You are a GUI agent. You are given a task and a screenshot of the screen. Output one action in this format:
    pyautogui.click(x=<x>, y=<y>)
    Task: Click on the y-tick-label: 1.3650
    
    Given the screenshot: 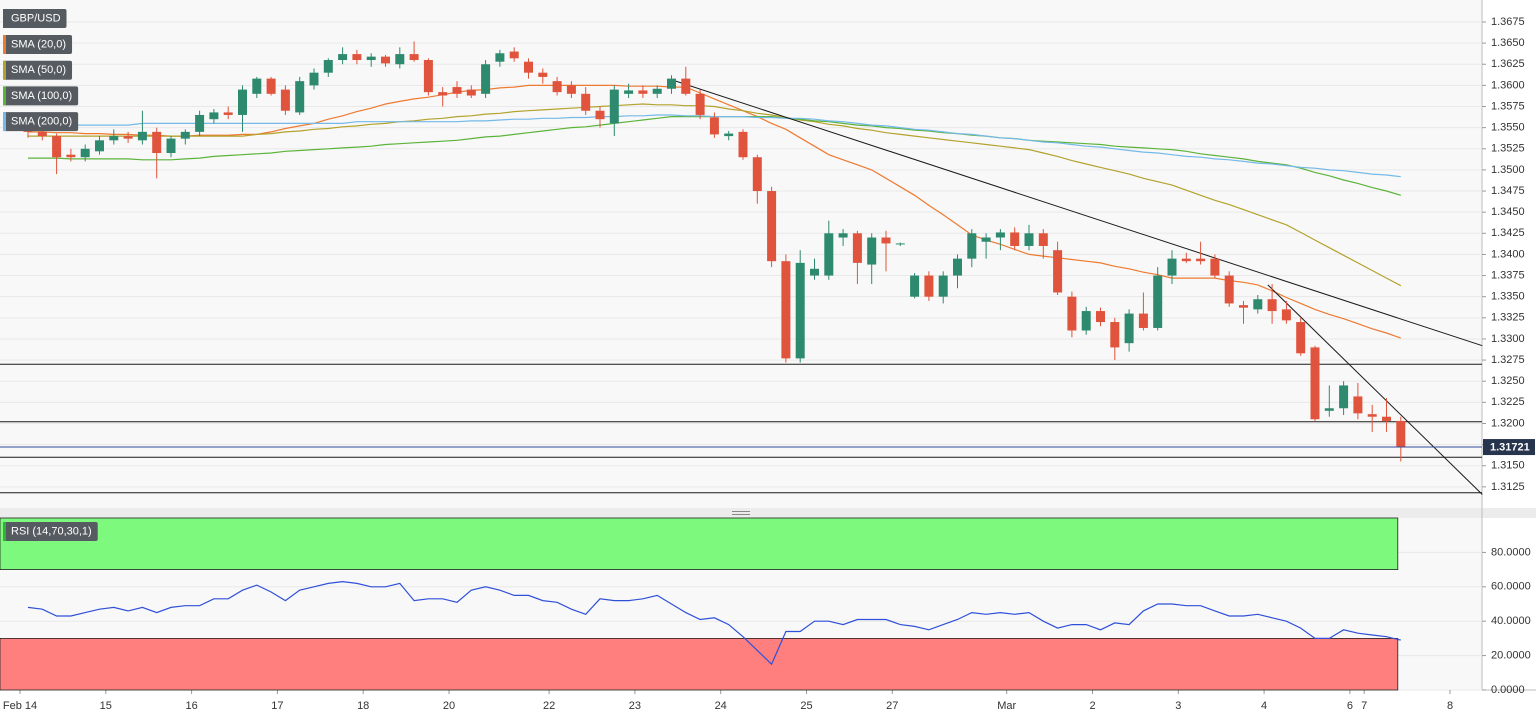 What is the action you would take?
    pyautogui.click(x=1508, y=43)
    